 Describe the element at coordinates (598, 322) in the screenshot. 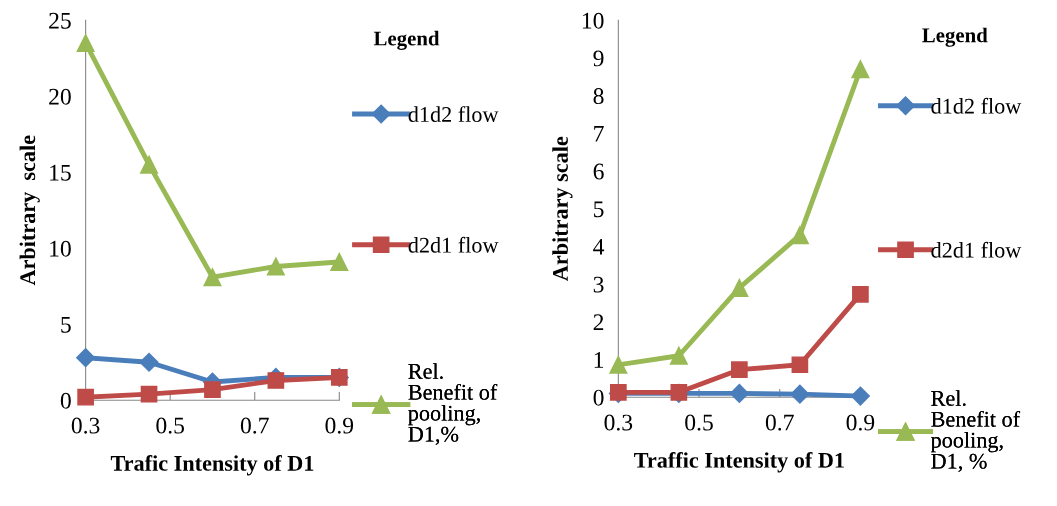

I see `y-tick-label: 2` at that location.